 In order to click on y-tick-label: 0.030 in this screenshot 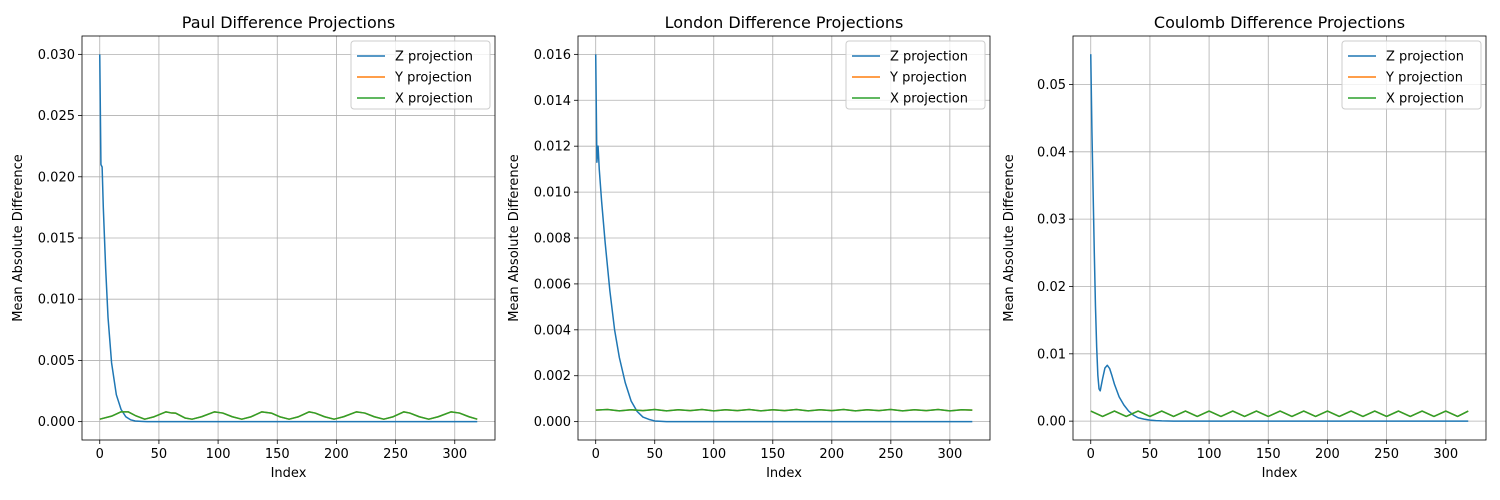, I will do `click(56, 55)`.